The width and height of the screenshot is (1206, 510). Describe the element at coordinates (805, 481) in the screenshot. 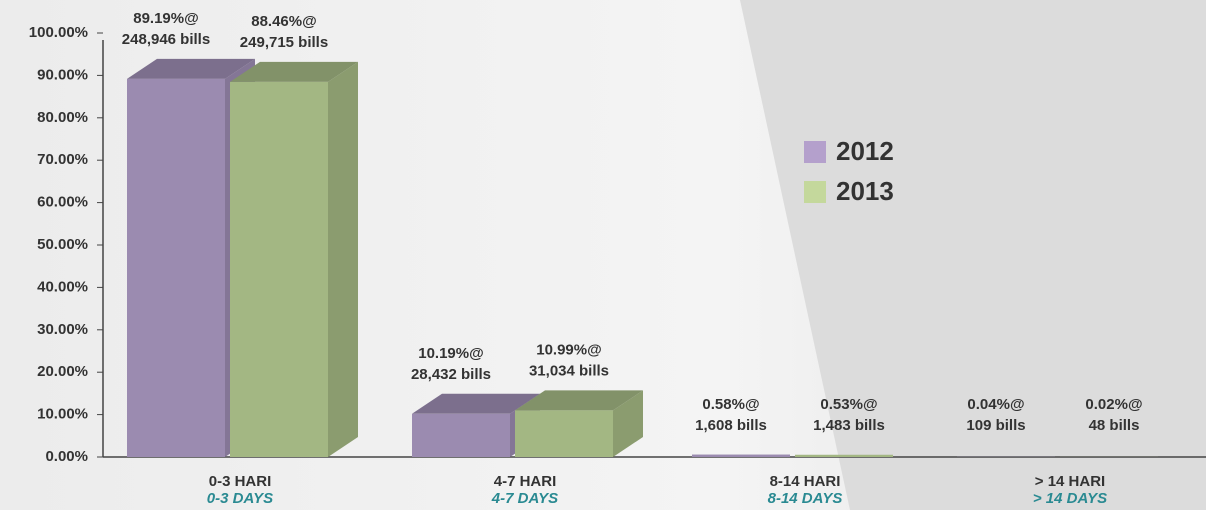

I see `x-tick-label: 8-14 HARI` at that location.